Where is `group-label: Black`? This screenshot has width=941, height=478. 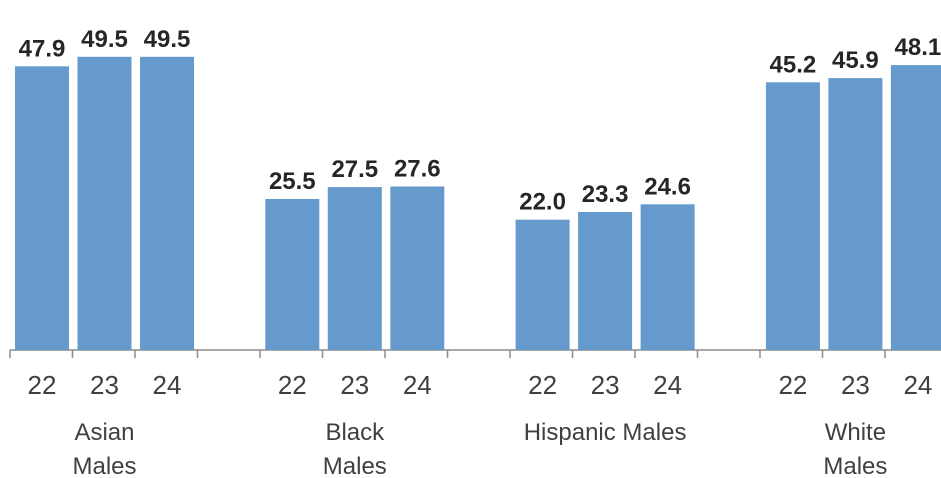
group-label: Black is located at coordinates (355, 432).